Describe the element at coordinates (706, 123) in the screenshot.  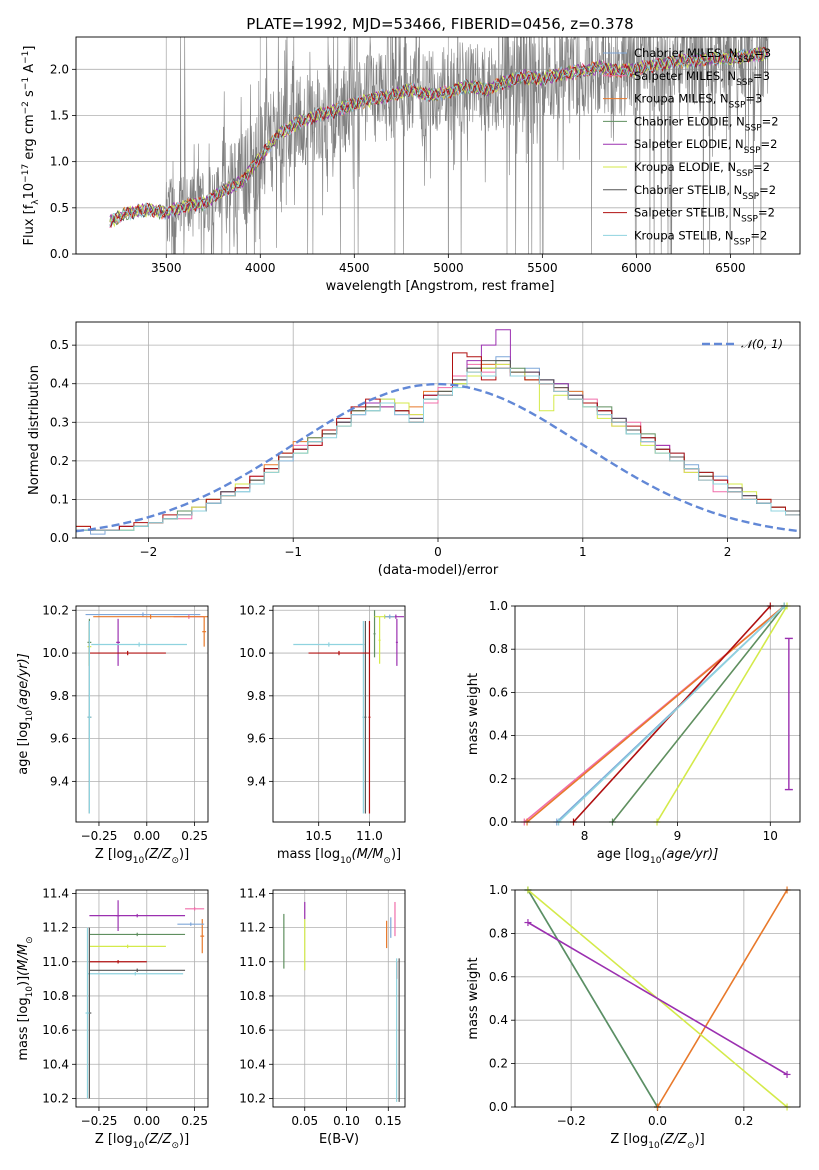
I see `legend-label: Chabrier ELODIE, NSSP=2` at that location.